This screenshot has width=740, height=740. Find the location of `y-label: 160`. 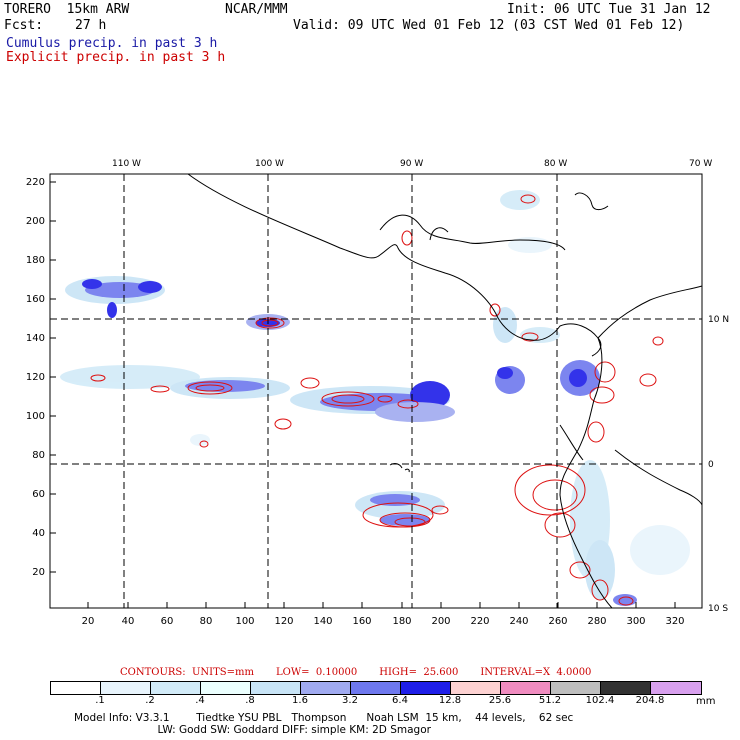

y-label: 160 is located at coordinates (35, 299).